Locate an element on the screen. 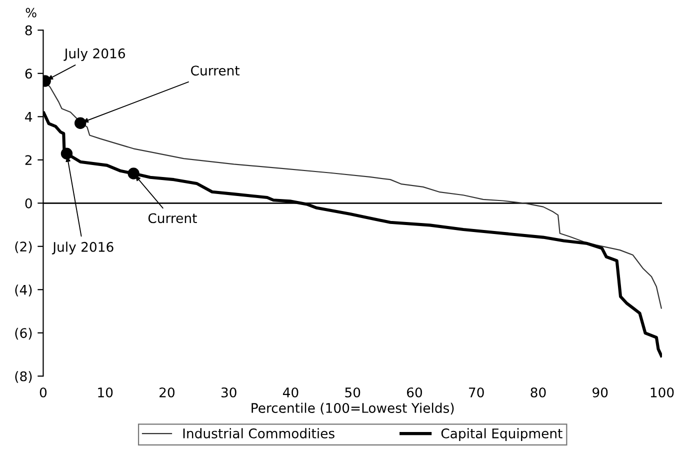 The height and width of the screenshot is (457, 686). y-tick-label: (2) is located at coordinates (23, 247).